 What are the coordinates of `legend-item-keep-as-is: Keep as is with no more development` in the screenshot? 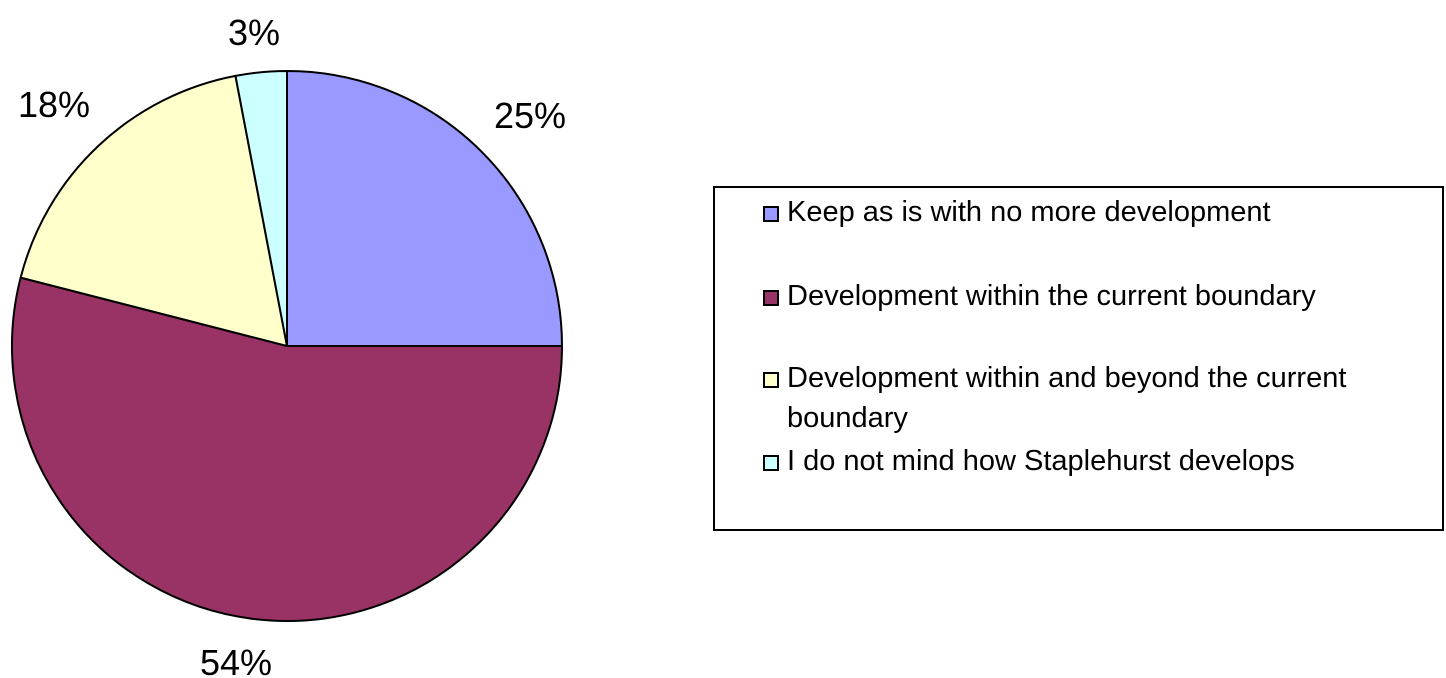 It's located at (1098, 212).